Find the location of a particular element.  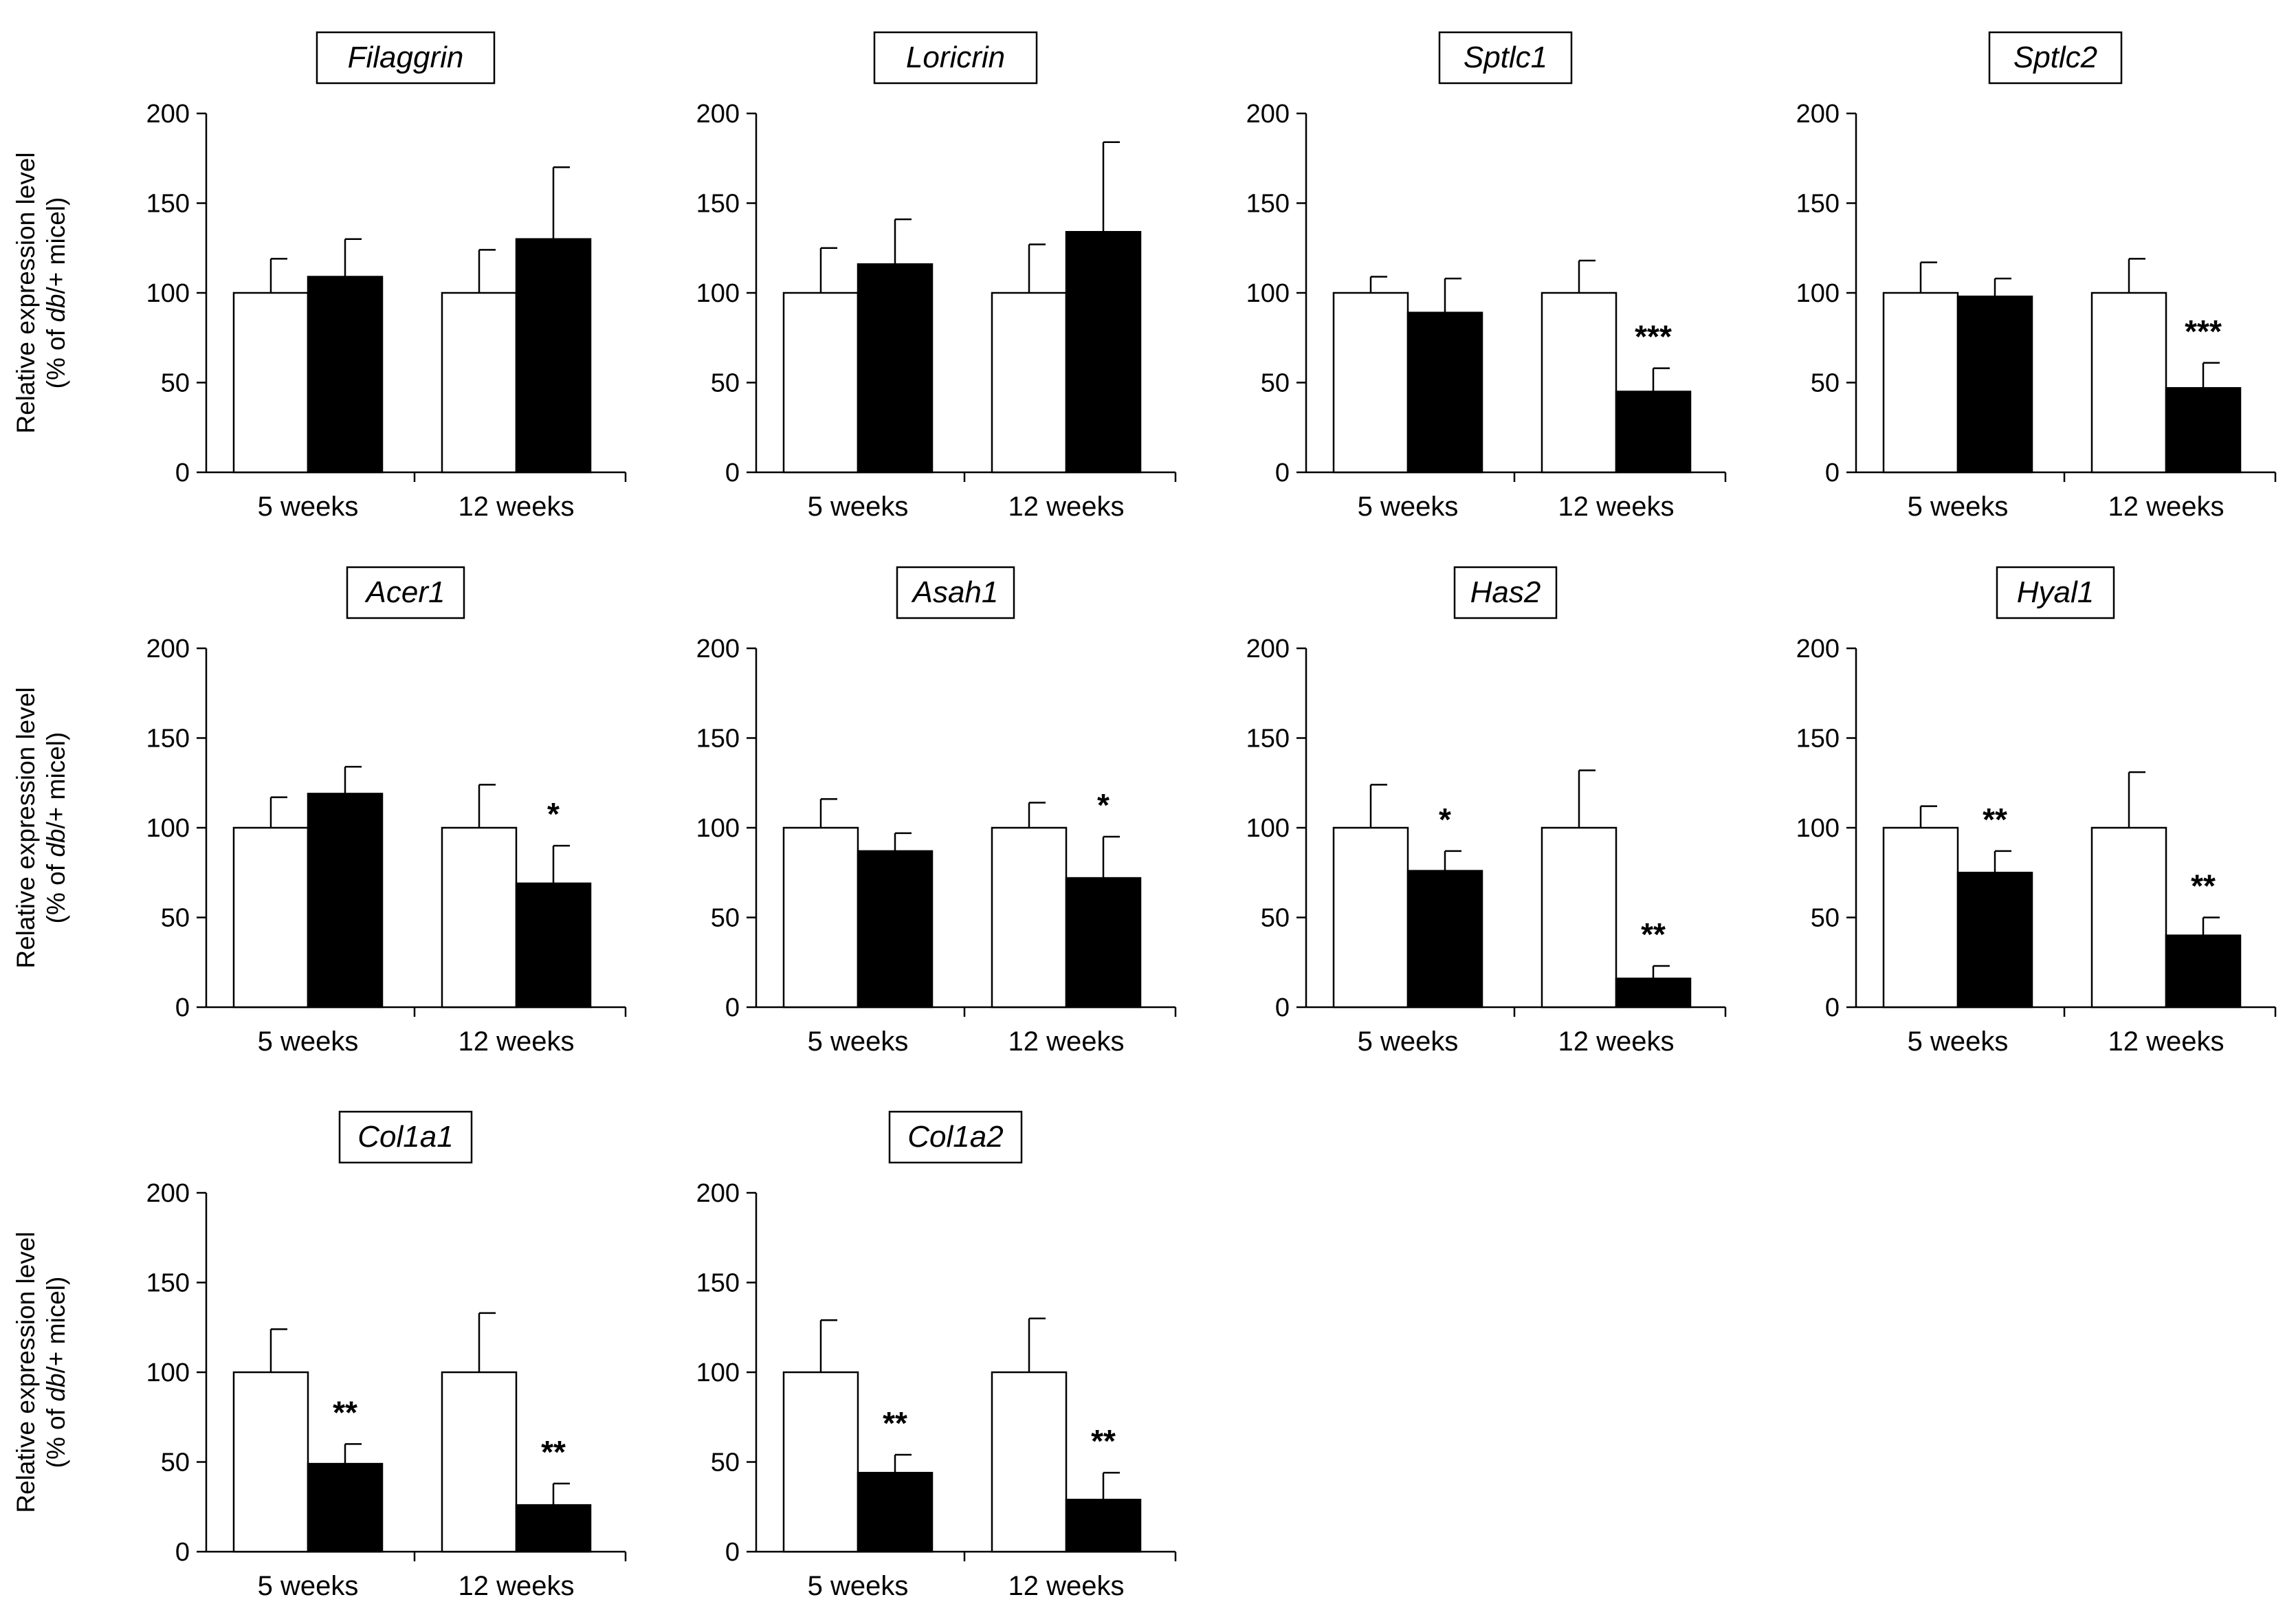

chart-asah1: Asah1 0 50 100 150 200 5 weeks 12 weeks * is located at coordinates (936, 812).